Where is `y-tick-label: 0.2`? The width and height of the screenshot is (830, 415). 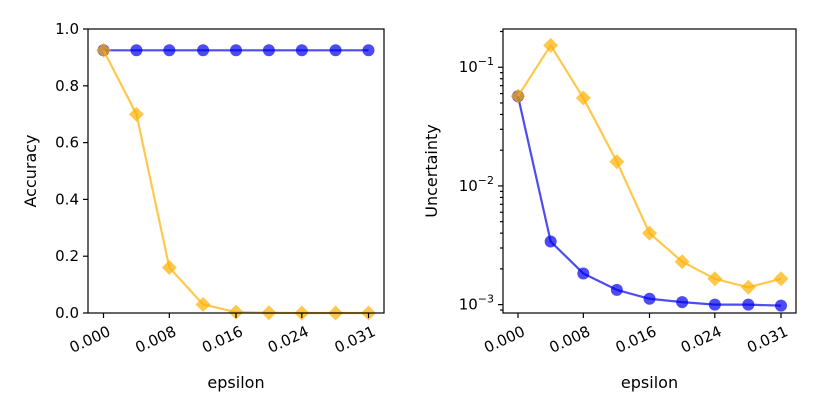 y-tick-label: 0.2 is located at coordinates (67, 256).